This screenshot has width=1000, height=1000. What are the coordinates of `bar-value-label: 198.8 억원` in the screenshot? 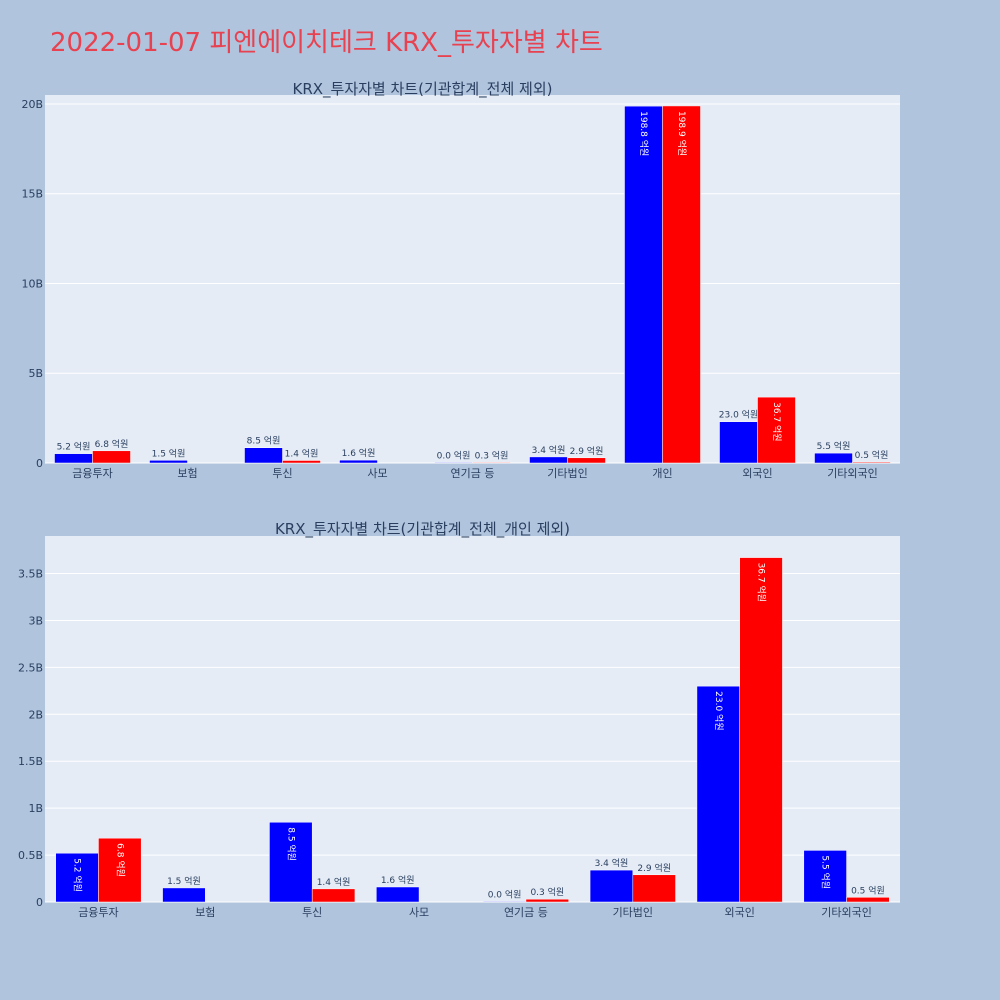 It's located at (644, 133).